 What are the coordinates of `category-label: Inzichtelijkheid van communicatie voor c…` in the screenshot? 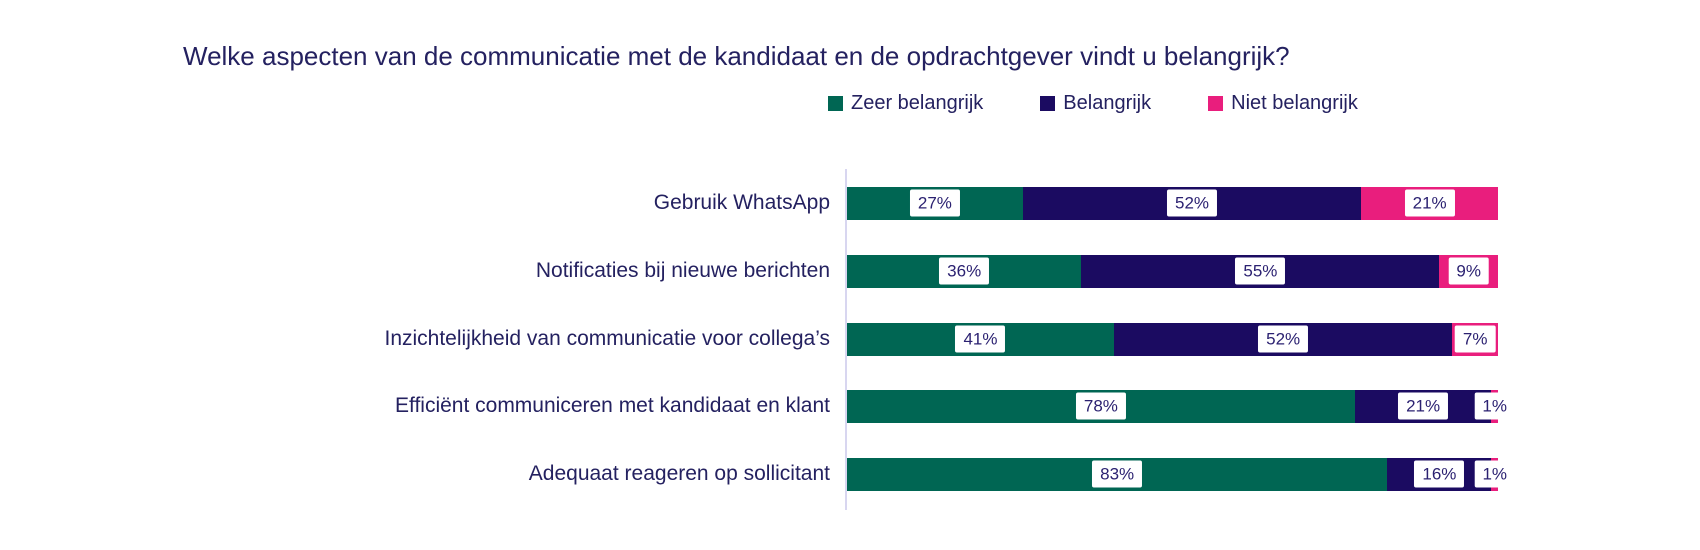 It's located at (607, 338).